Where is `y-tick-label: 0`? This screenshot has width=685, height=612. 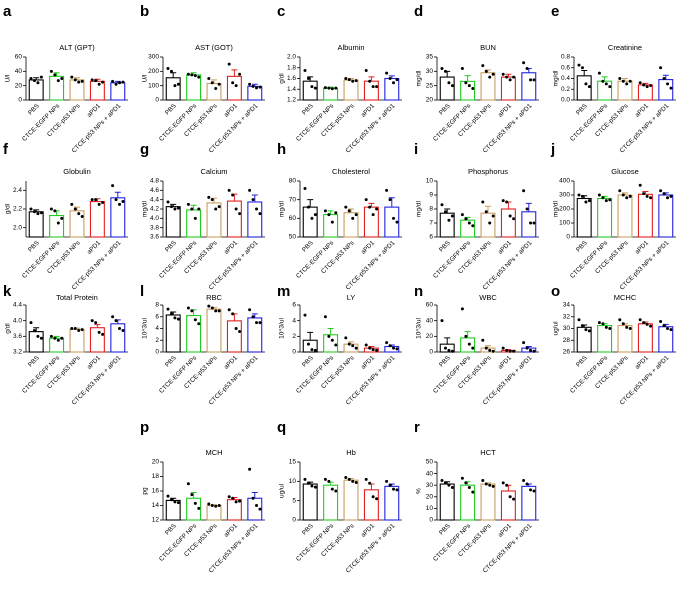
y-tick-label: 0 is located at coordinates (431, 352).